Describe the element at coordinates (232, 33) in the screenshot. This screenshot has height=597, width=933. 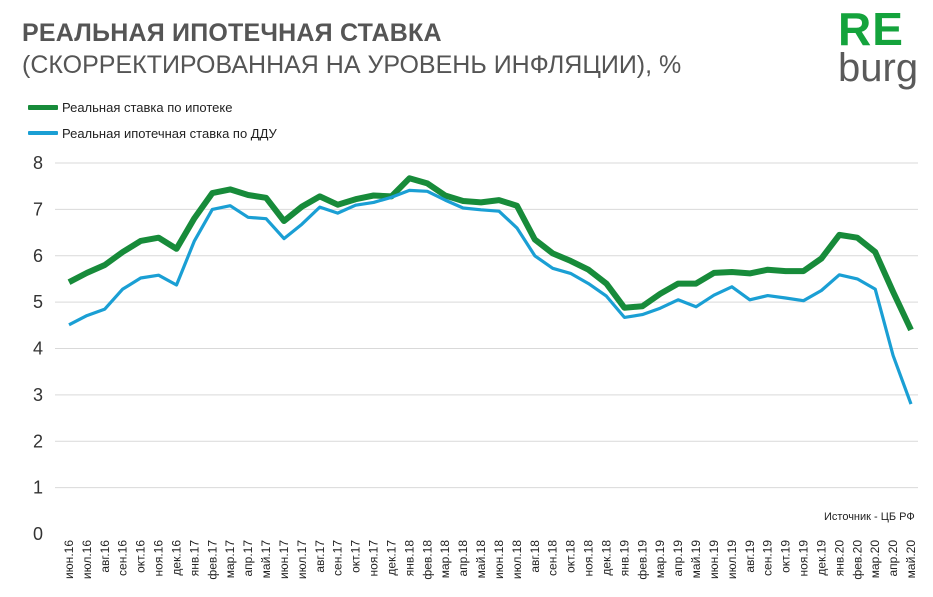
I see `chart-title: РЕАЛЬНАЯ ИПОТЕЧНАЯ СТАВКА` at that location.